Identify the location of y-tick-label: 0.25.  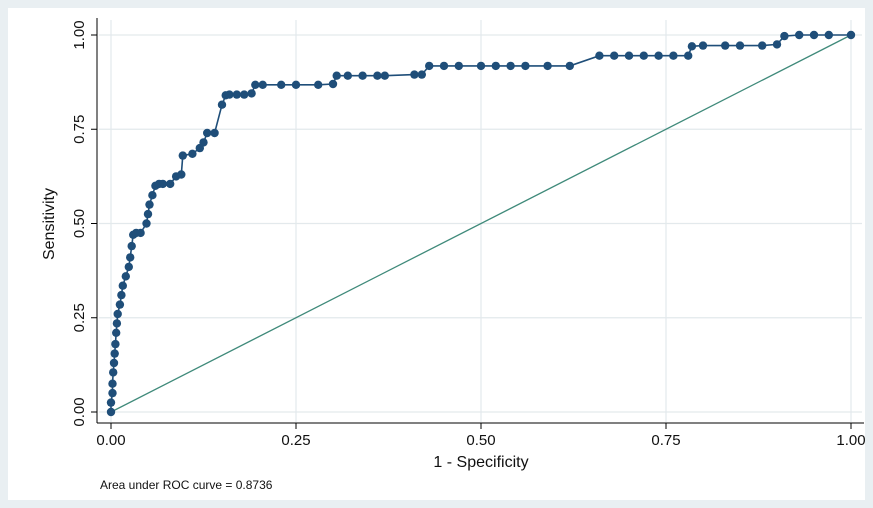
(79, 317).